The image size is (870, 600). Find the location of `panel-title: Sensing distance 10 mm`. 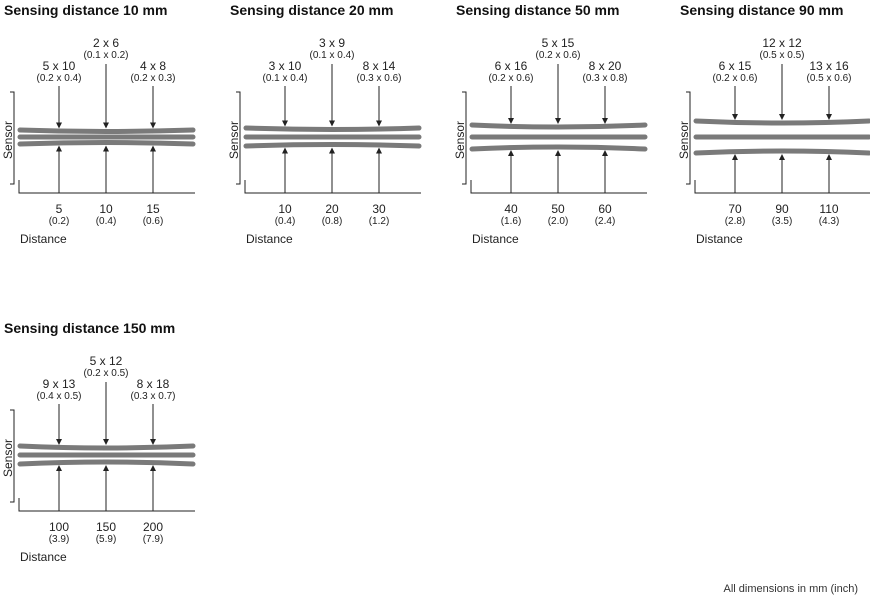

panel-title: Sensing distance 10 mm is located at coordinates (86, 10).